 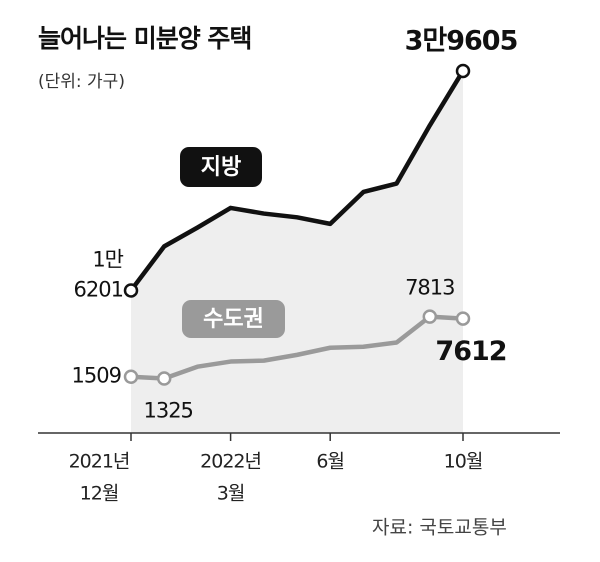 I want to click on x-tick-label: 12월, so click(x=99, y=494).